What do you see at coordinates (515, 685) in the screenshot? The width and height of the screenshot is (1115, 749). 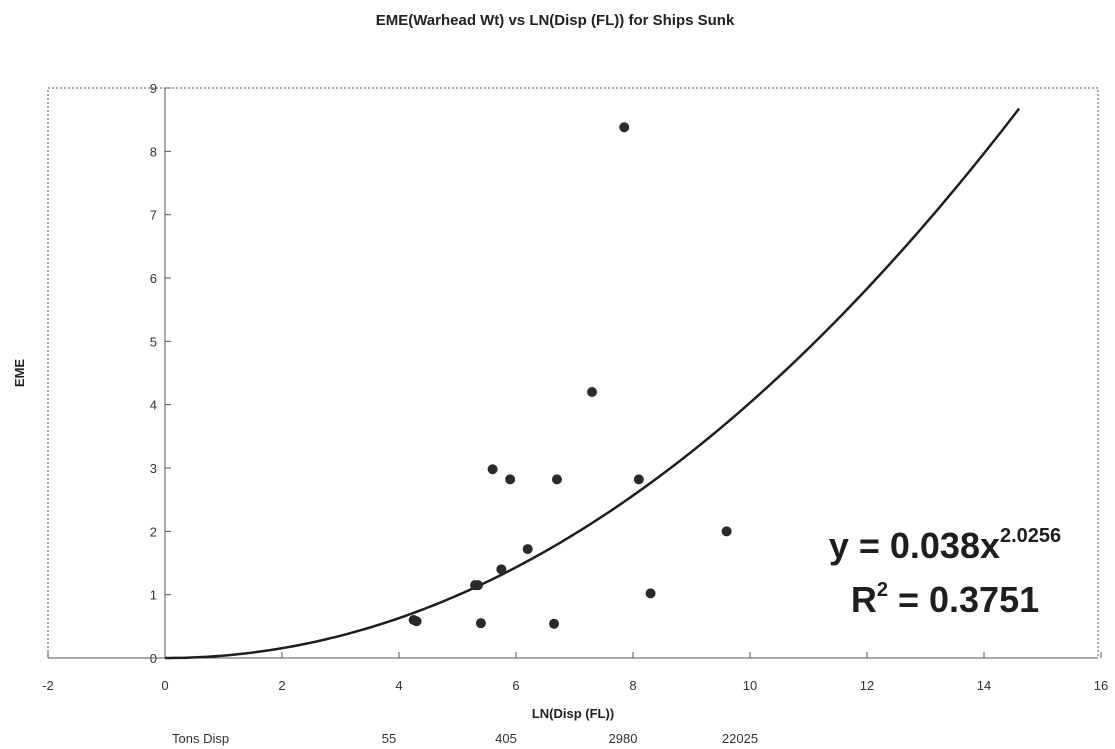 I see `x-tick-label: 6` at bounding box center [515, 685].